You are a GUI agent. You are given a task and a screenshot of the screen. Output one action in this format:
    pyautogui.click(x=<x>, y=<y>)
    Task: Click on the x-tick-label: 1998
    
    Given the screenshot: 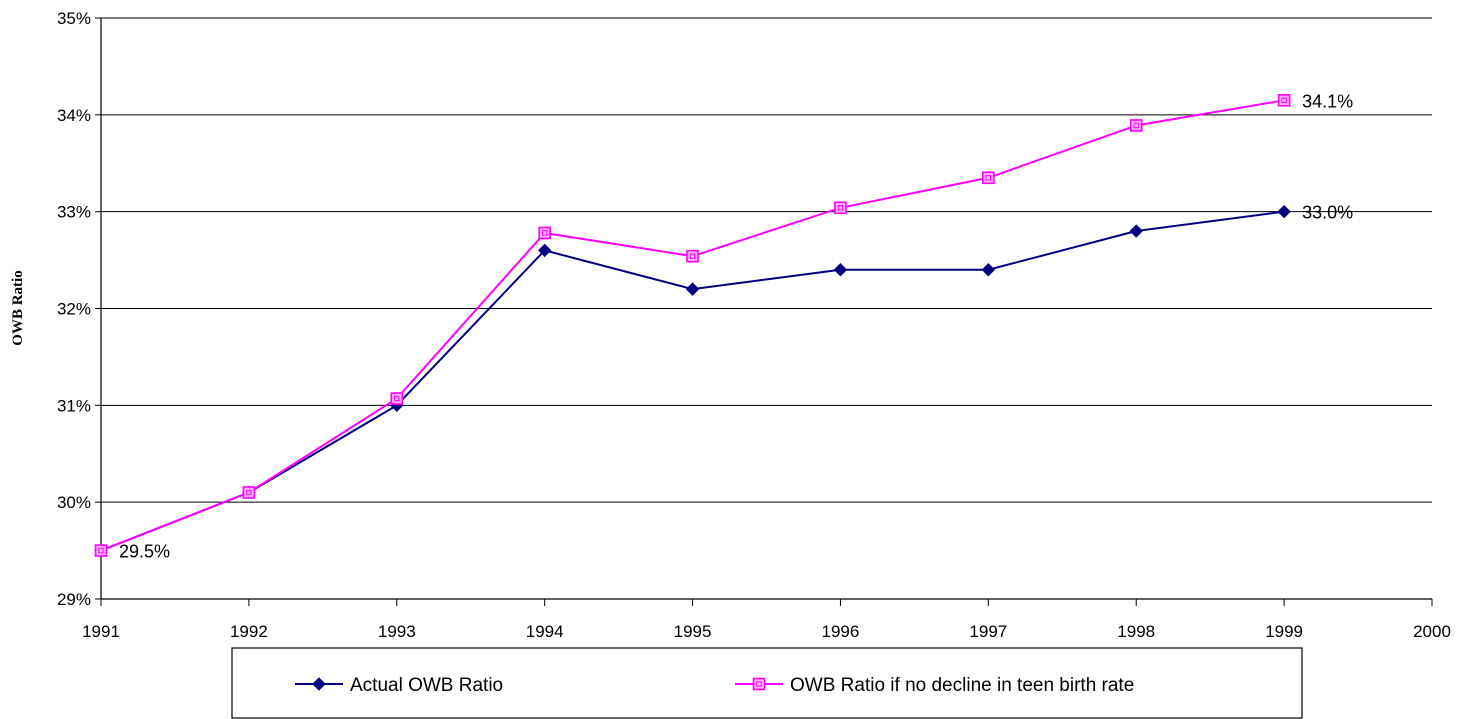 What is the action you would take?
    pyautogui.click(x=1136, y=631)
    